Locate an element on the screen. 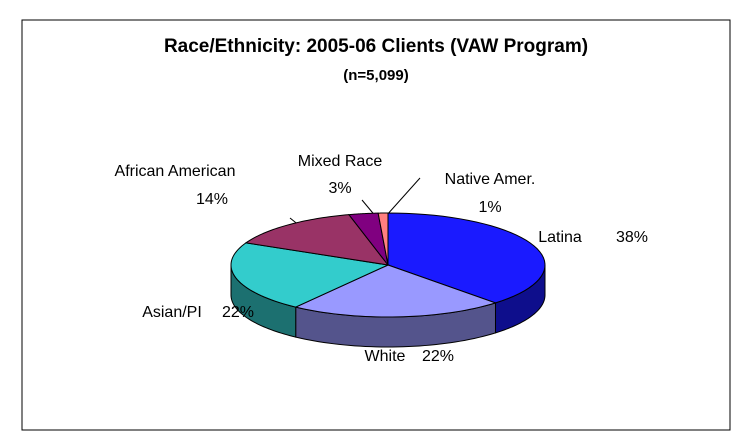  slice-label: Native Amer. is located at coordinates (490, 179).